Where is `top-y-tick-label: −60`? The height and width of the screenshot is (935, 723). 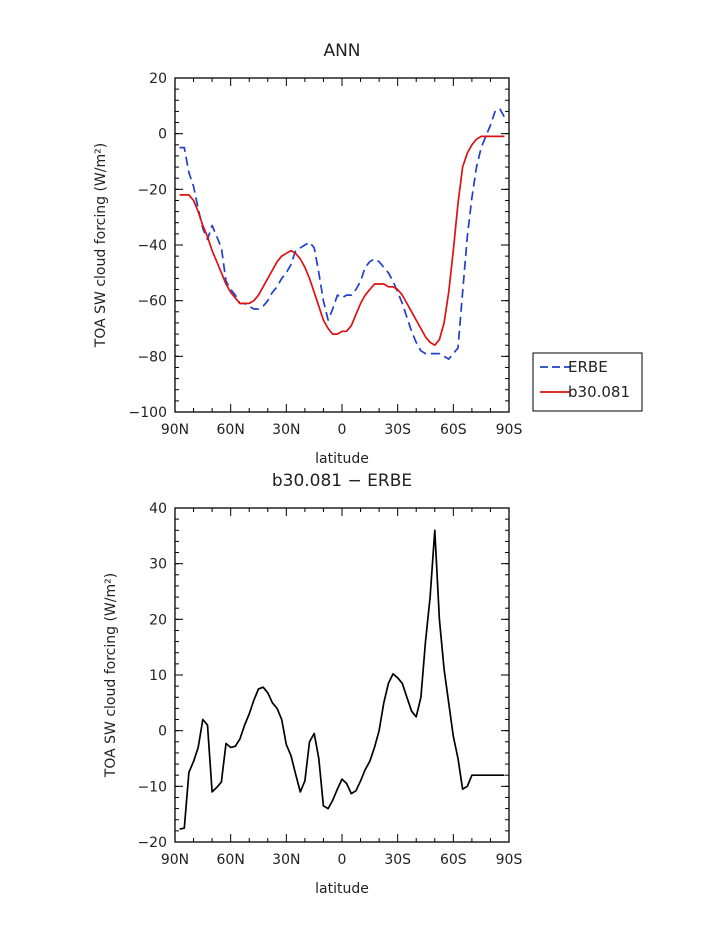 top-y-tick-label: −60 is located at coordinates (152, 302).